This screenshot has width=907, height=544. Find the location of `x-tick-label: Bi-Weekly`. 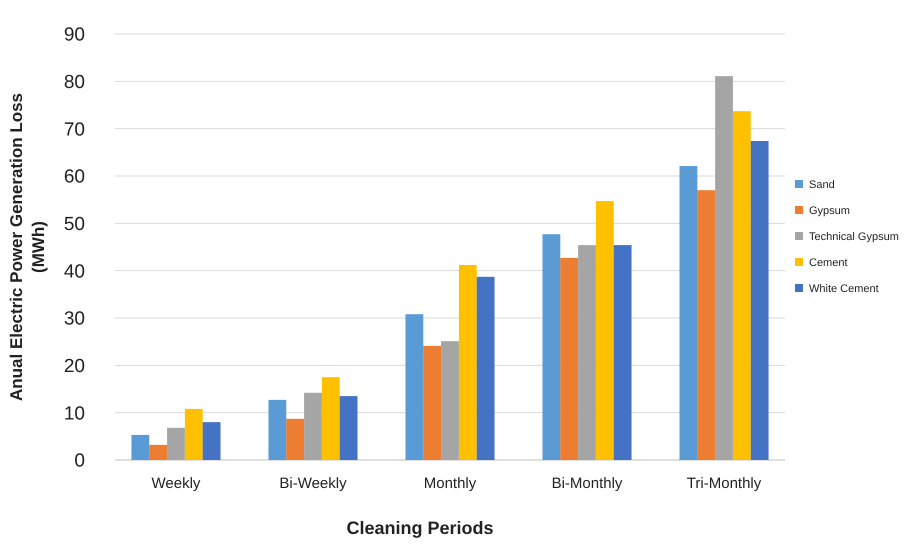

x-tick-label: Bi-Weekly is located at coordinates (313, 483).